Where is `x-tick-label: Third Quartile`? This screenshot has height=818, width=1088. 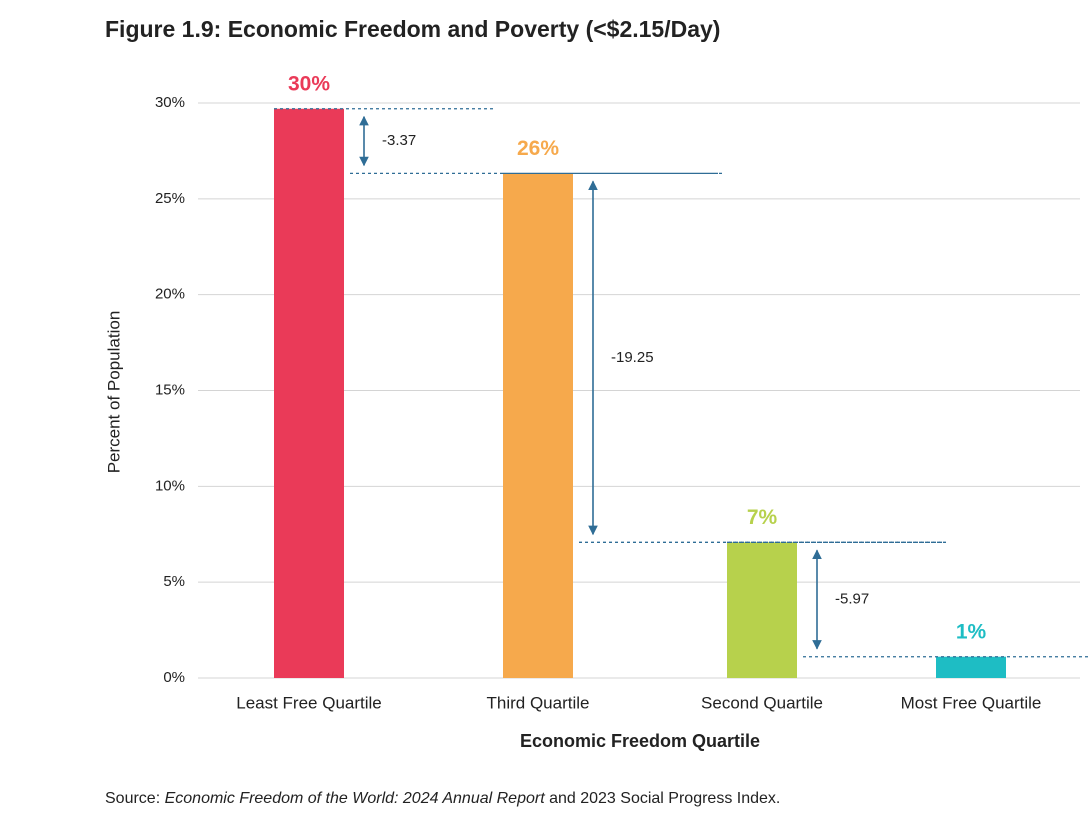
x-tick-label: Third Quartile is located at coordinates (538, 702).